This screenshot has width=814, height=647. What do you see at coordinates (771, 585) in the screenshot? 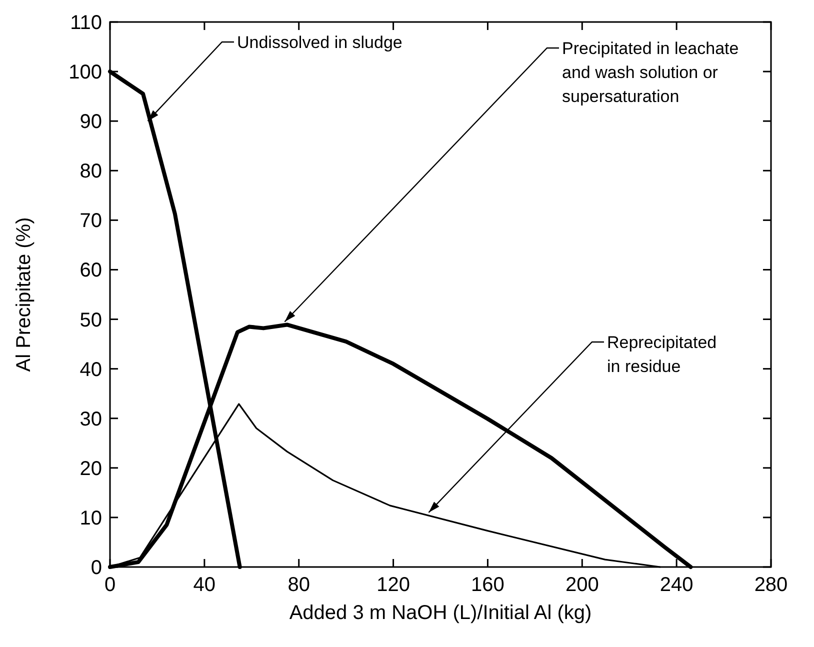
I see `x-tick-label: 280` at bounding box center [771, 585].